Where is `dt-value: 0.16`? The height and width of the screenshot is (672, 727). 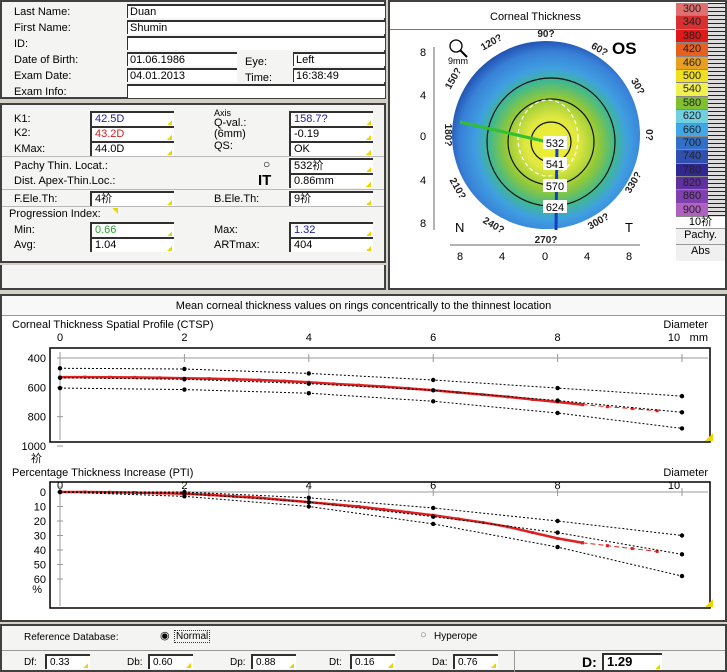 dt-value: 0.16 is located at coordinates (372, 661).